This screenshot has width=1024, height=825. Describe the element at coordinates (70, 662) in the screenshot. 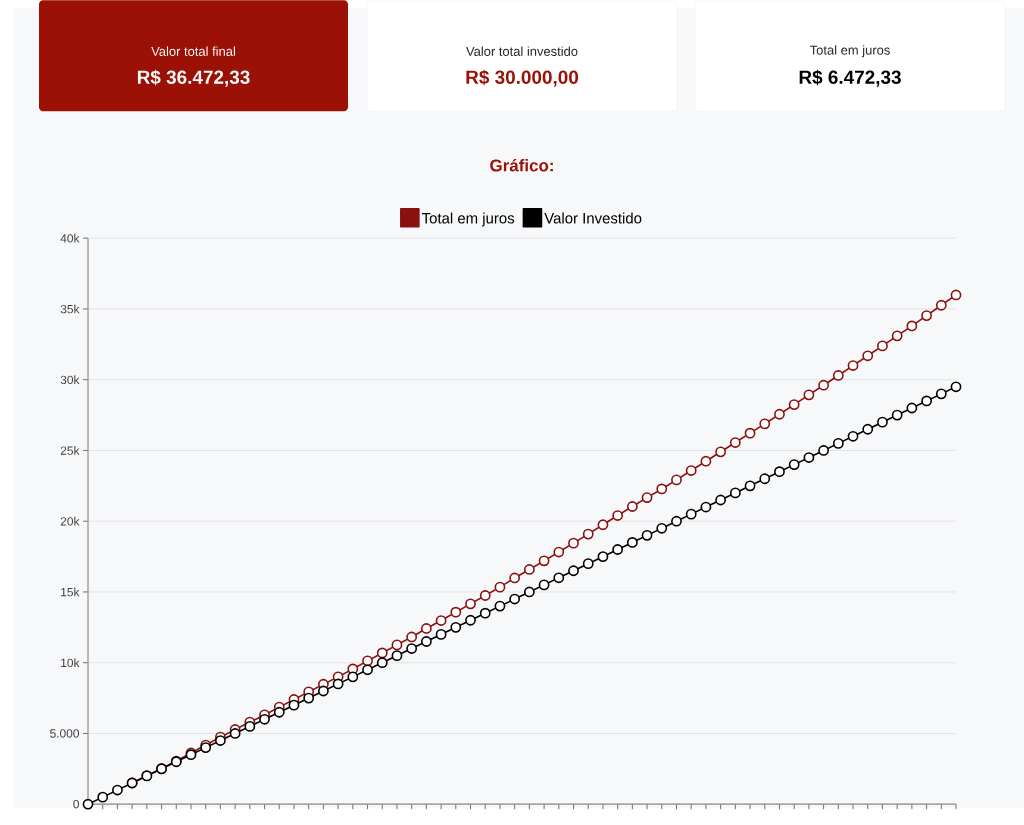

I see `y-tick-label: 10k` at that location.